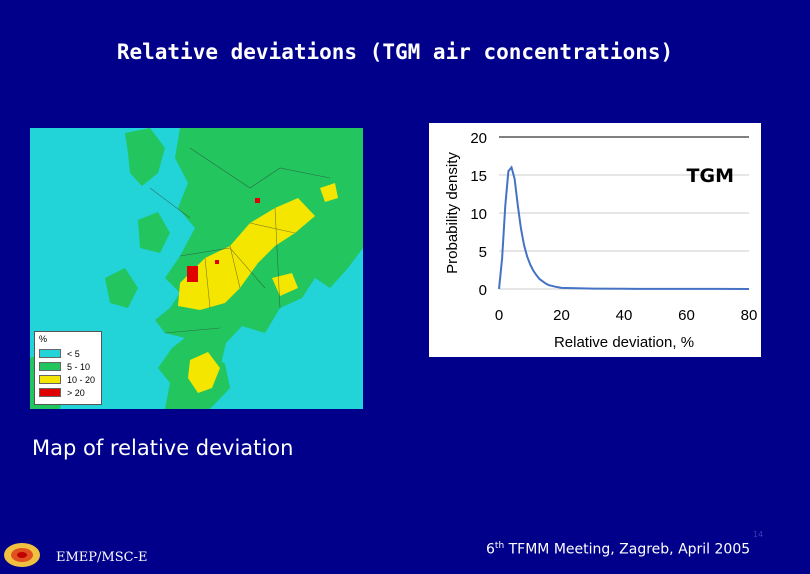 Image resolution: width=810 pixels, height=574 pixels. Describe the element at coordinates (749, 315) in the screenshot. I see `x-tick-label: 80` at that location.